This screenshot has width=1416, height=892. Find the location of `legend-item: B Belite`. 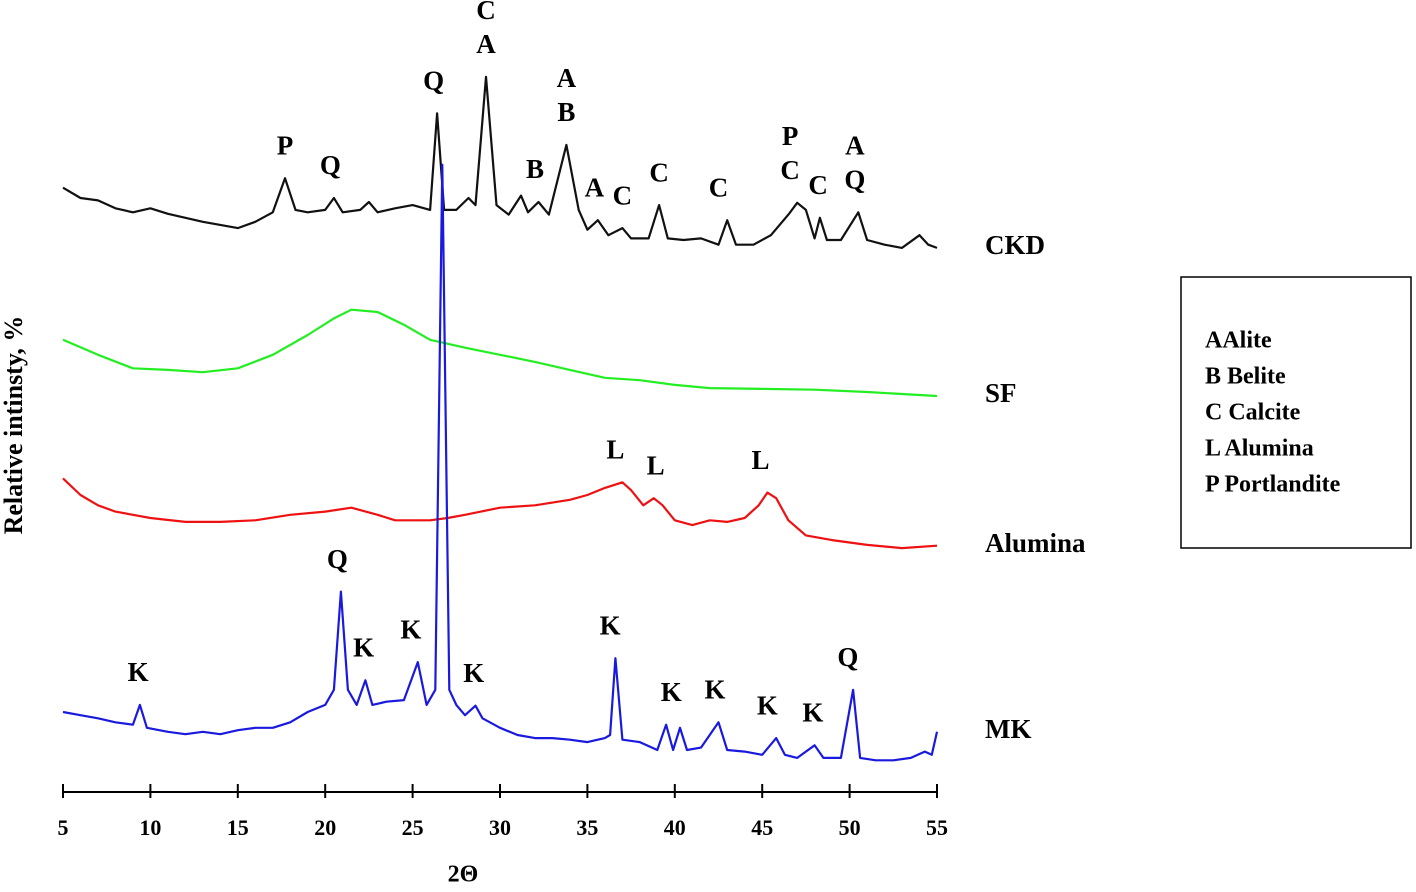

legend-item: B Belite is located at coordinates (1245, 377).